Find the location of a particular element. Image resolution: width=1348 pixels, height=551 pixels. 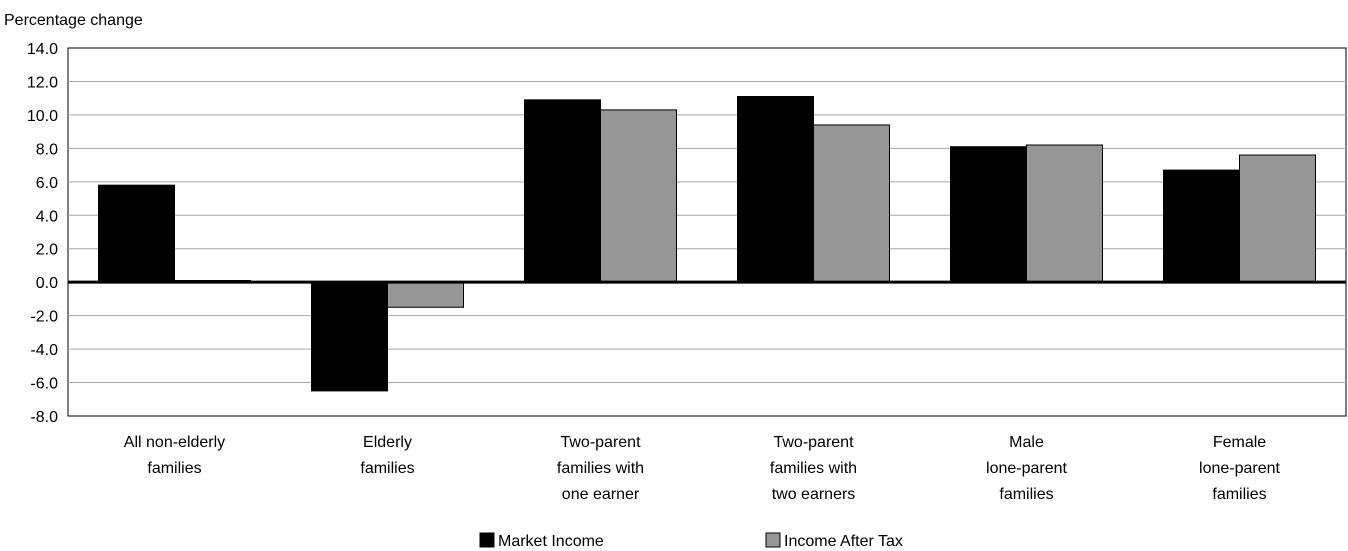

x-category-label: All non-elderly is located at coordinates (174, 442).